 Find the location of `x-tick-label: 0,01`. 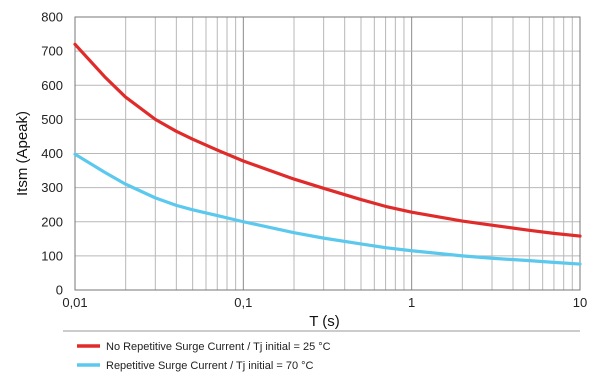

x-tick-label: 0,01 is located at coordinates (74, 302).